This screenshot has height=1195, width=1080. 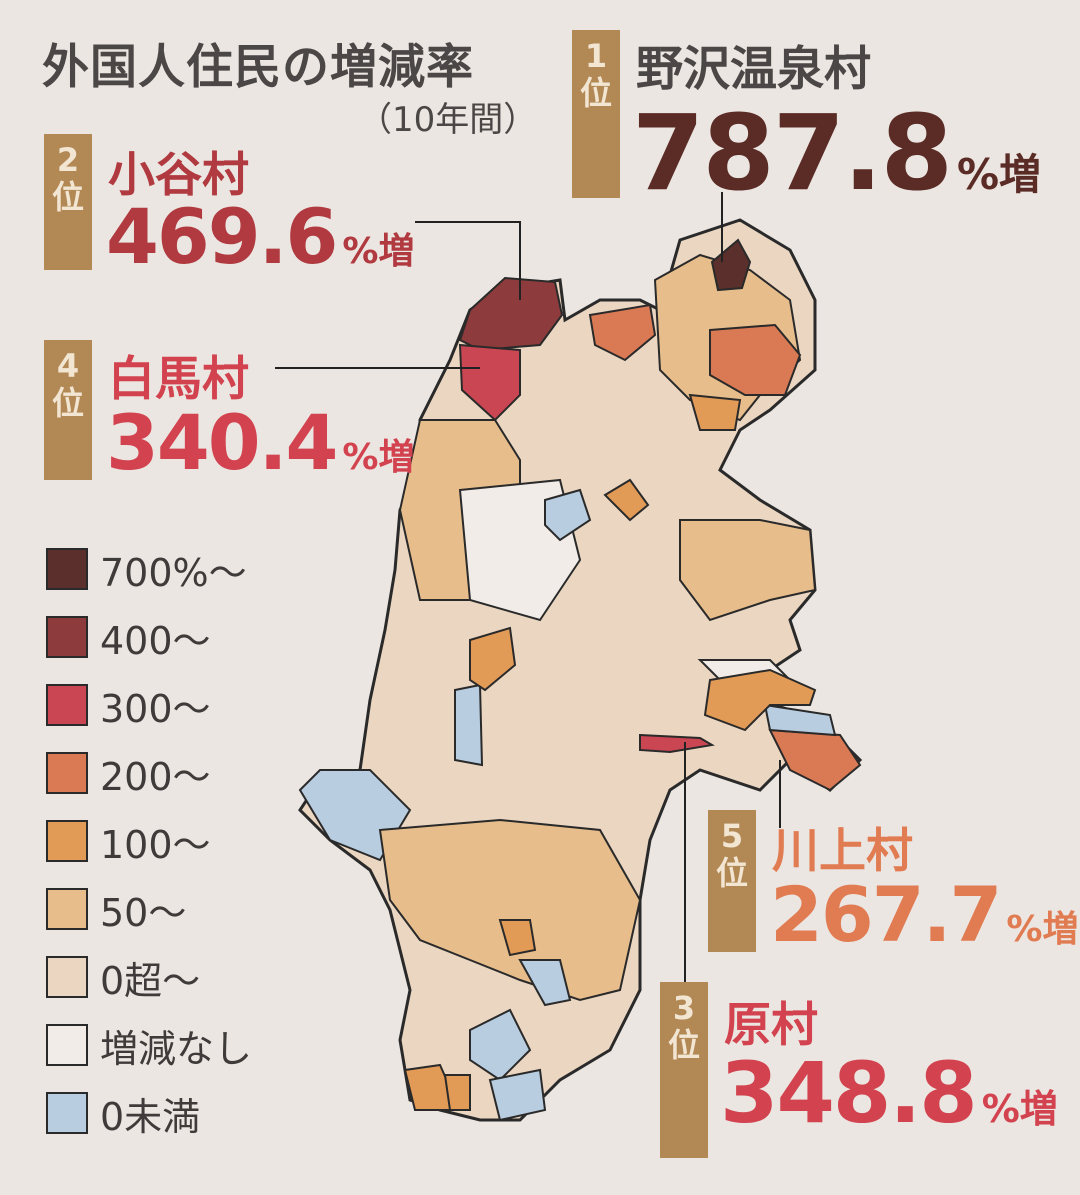 What do you see at coordinates (842, 851) in the screenshot?
I see `rank-5-name: 川上村` at bounding box center [842, 851].